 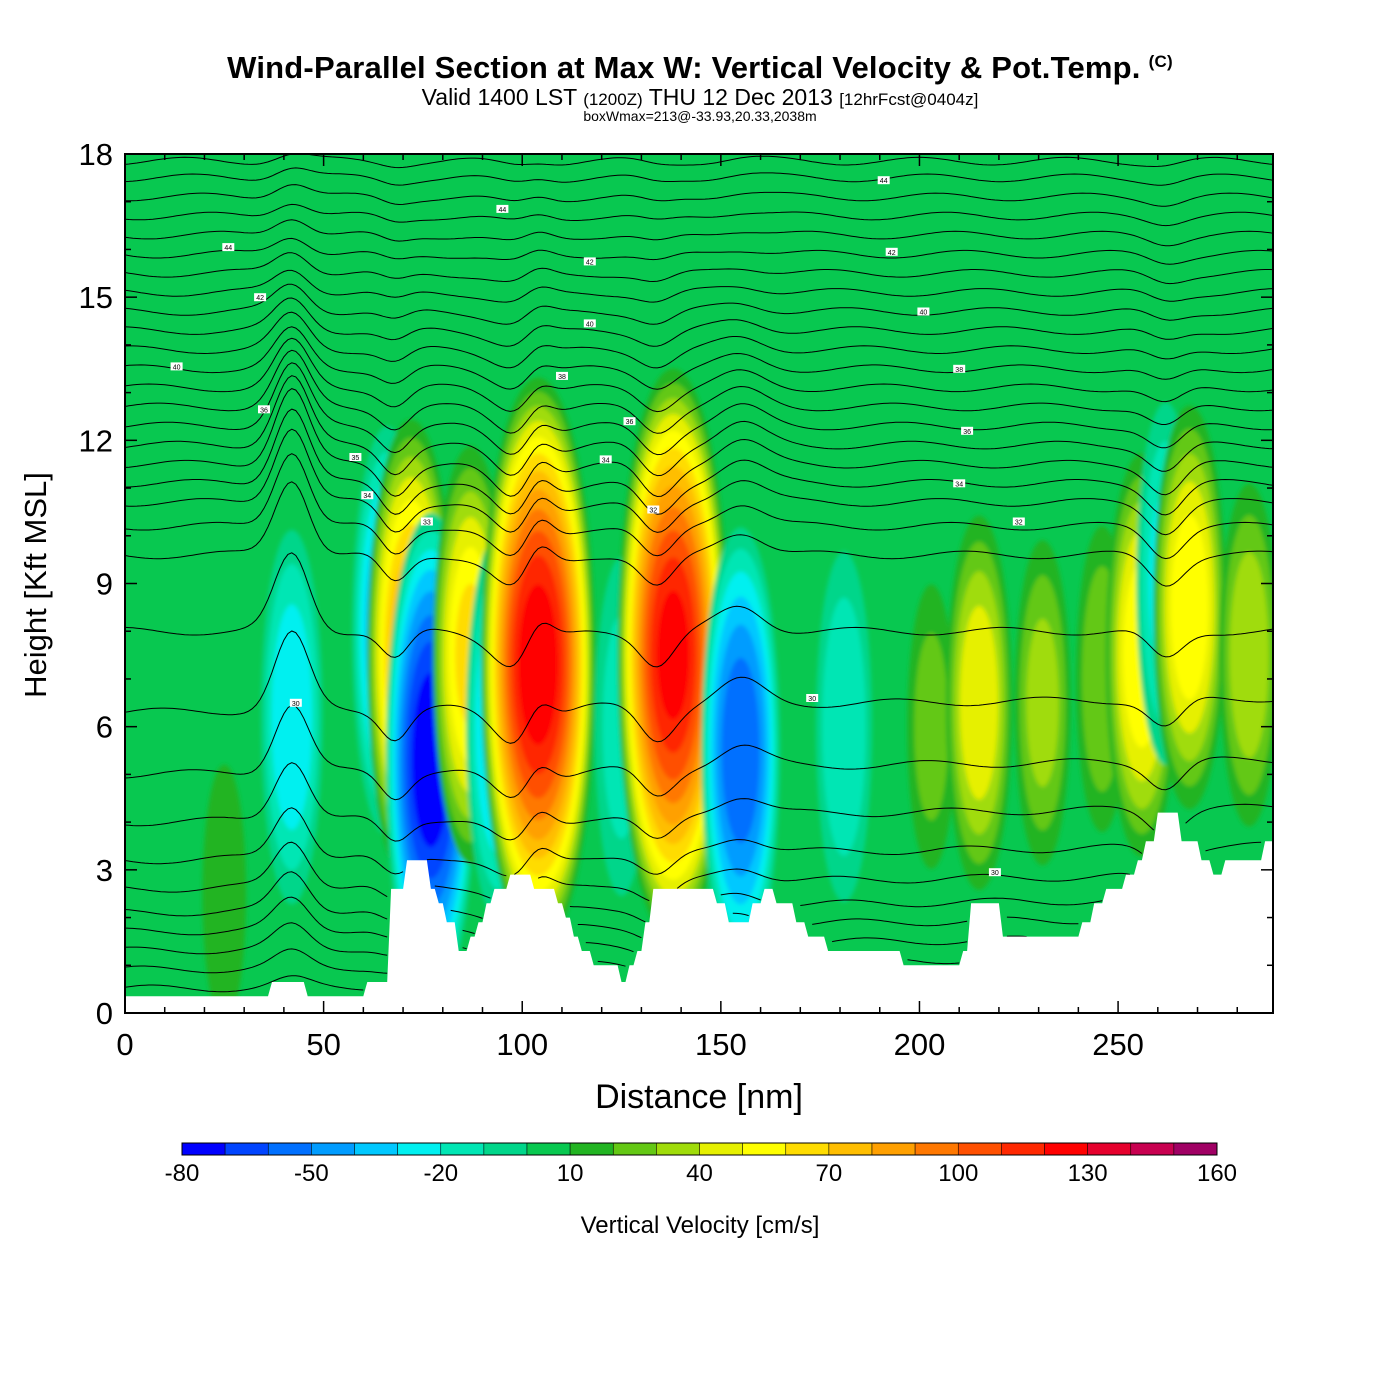 What do you see at coordinates (104, 1013) in the screenshot?
I see `y-tick-label: 0` at bounding box center [104, 1013].